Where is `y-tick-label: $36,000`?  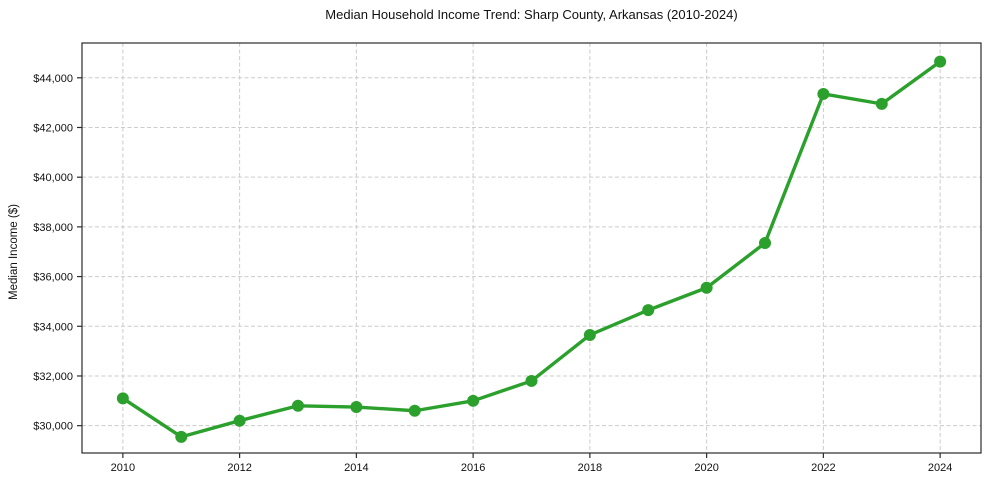
y-tick-label: $36,000 is located at coordinates (53, 278).